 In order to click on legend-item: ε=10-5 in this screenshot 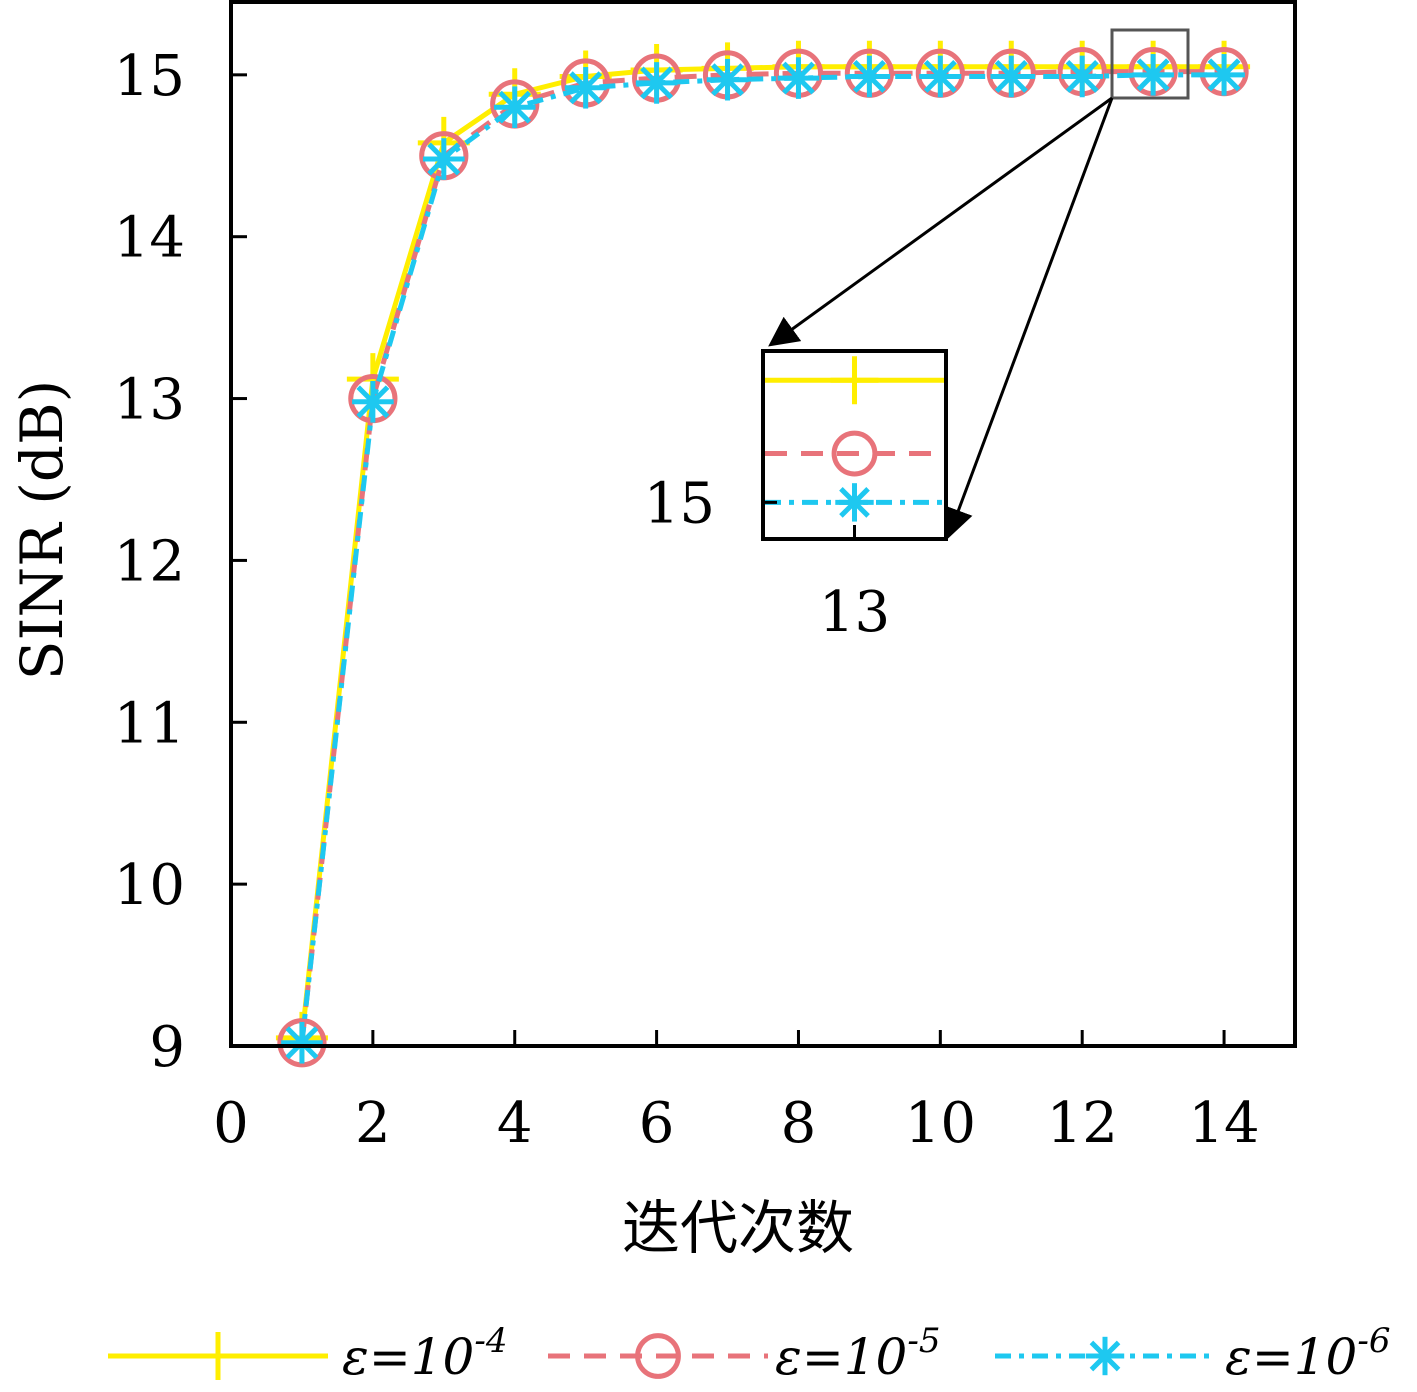, I will do `click(744, 1353)`.